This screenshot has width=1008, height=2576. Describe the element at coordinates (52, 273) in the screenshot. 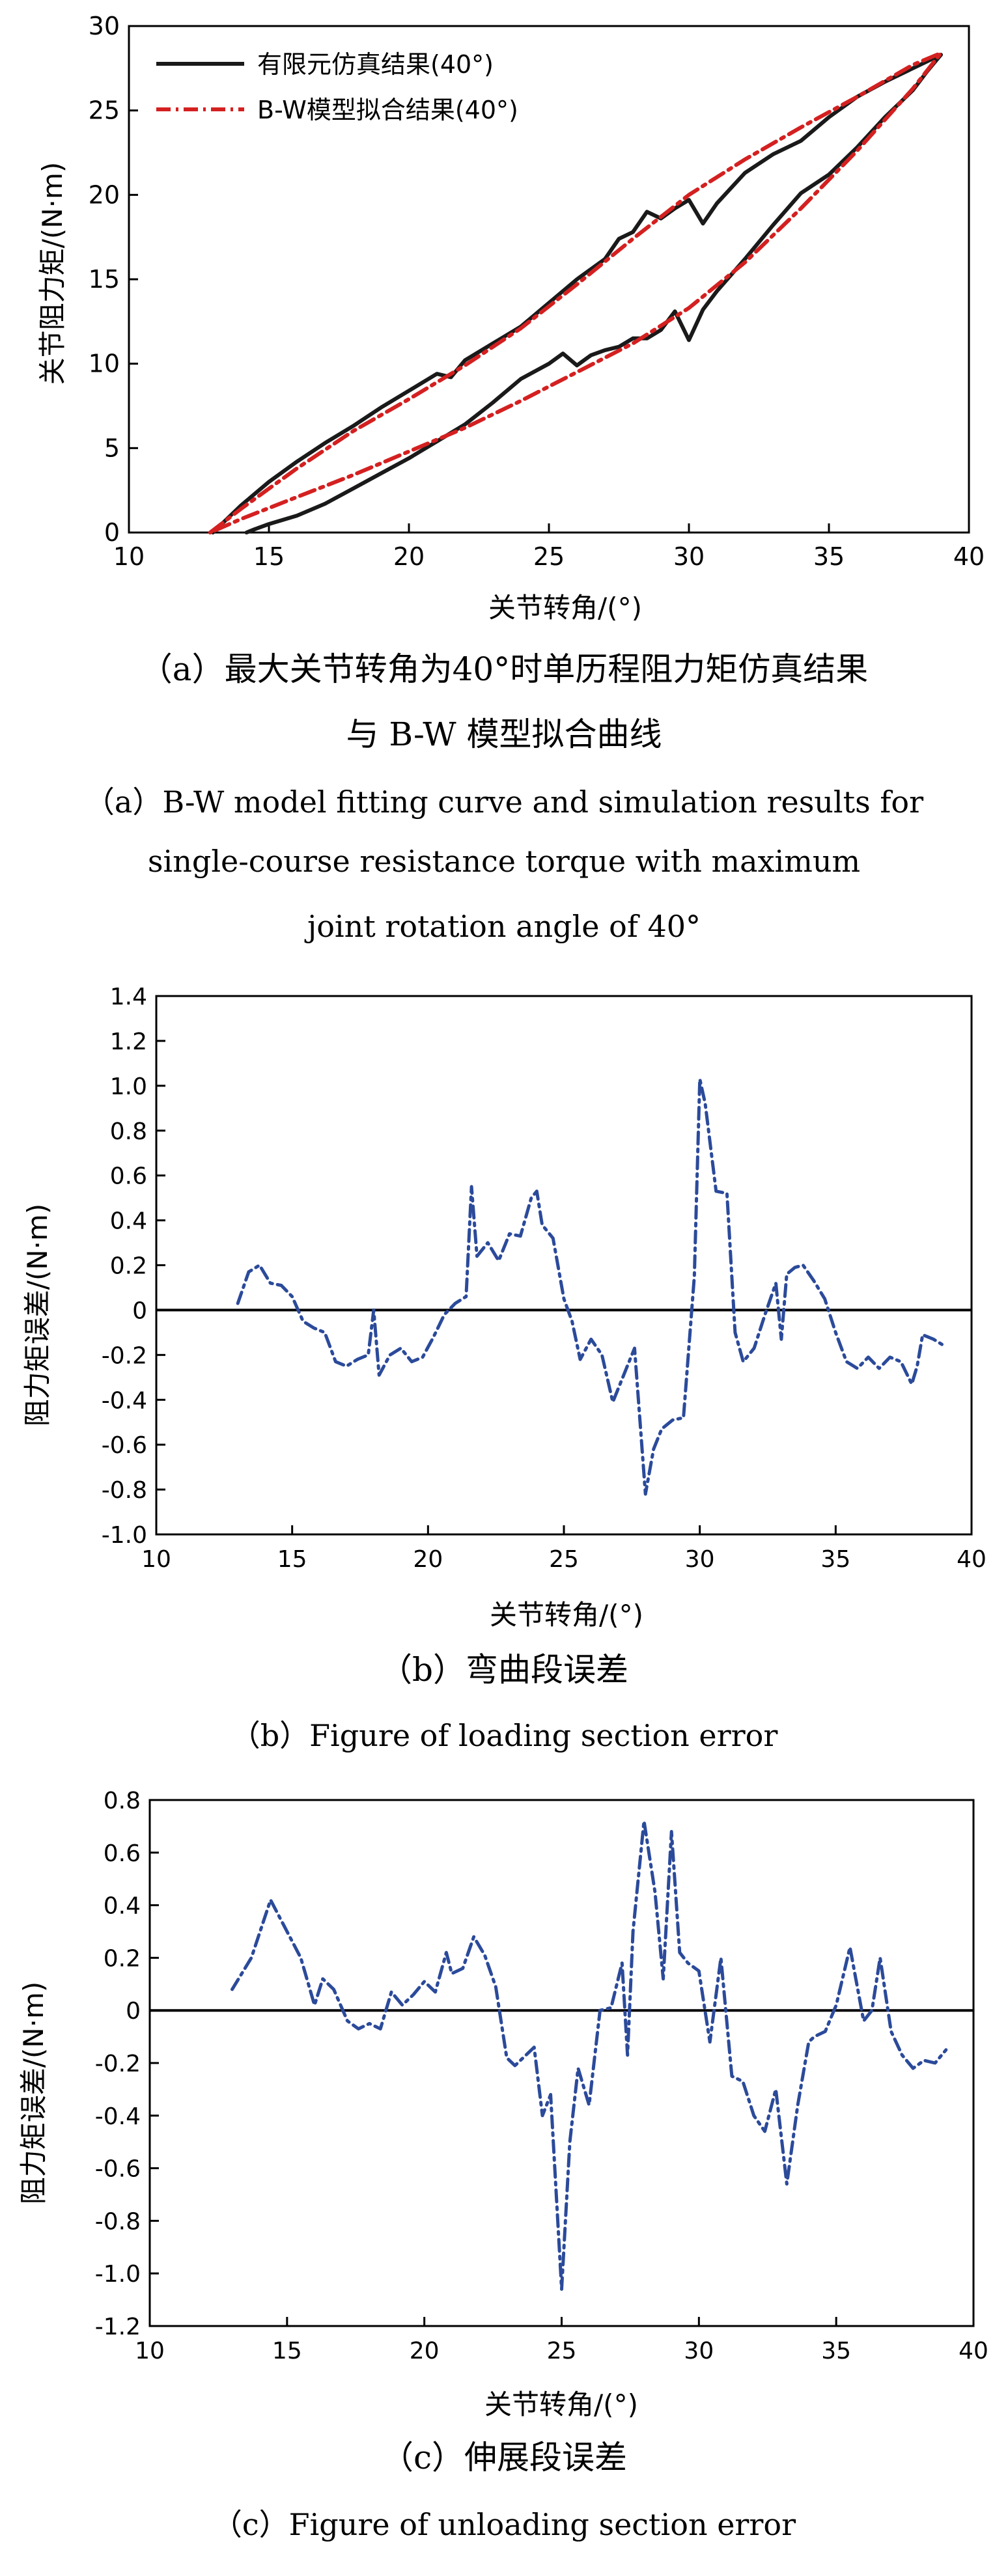

I see `y-axis-label: 关节阻力矩/(N·m)` at that location.